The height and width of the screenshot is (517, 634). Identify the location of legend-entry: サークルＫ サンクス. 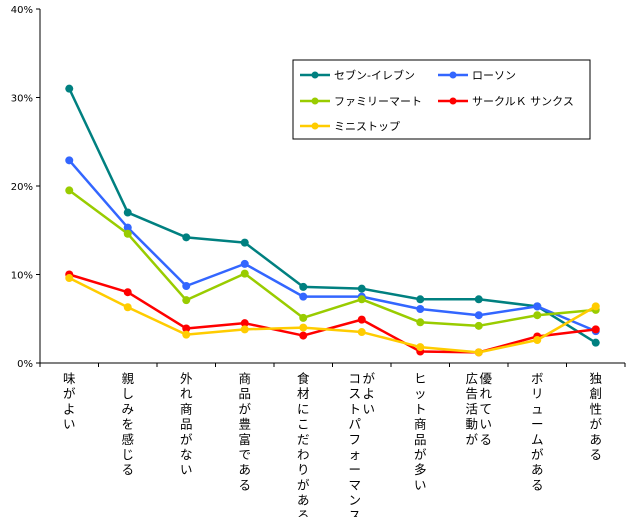
(506, 101).